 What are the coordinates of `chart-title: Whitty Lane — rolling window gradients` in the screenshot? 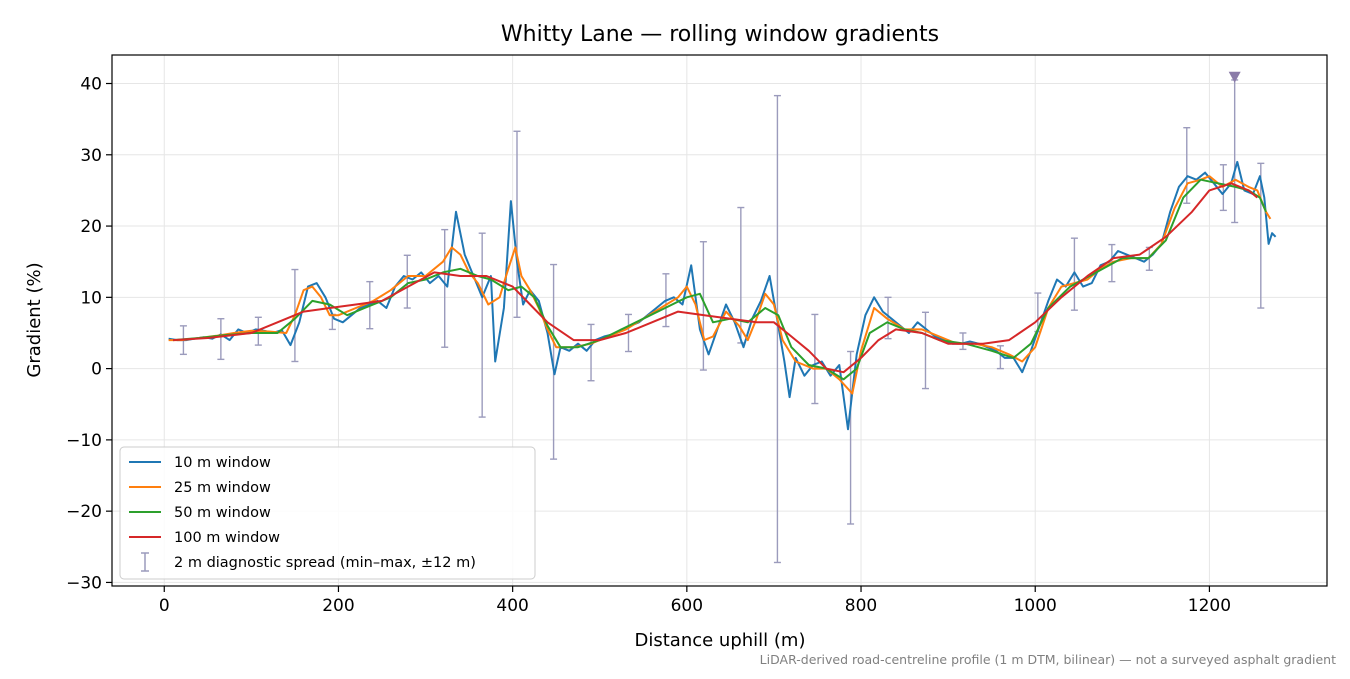 It's located at (720, 34).